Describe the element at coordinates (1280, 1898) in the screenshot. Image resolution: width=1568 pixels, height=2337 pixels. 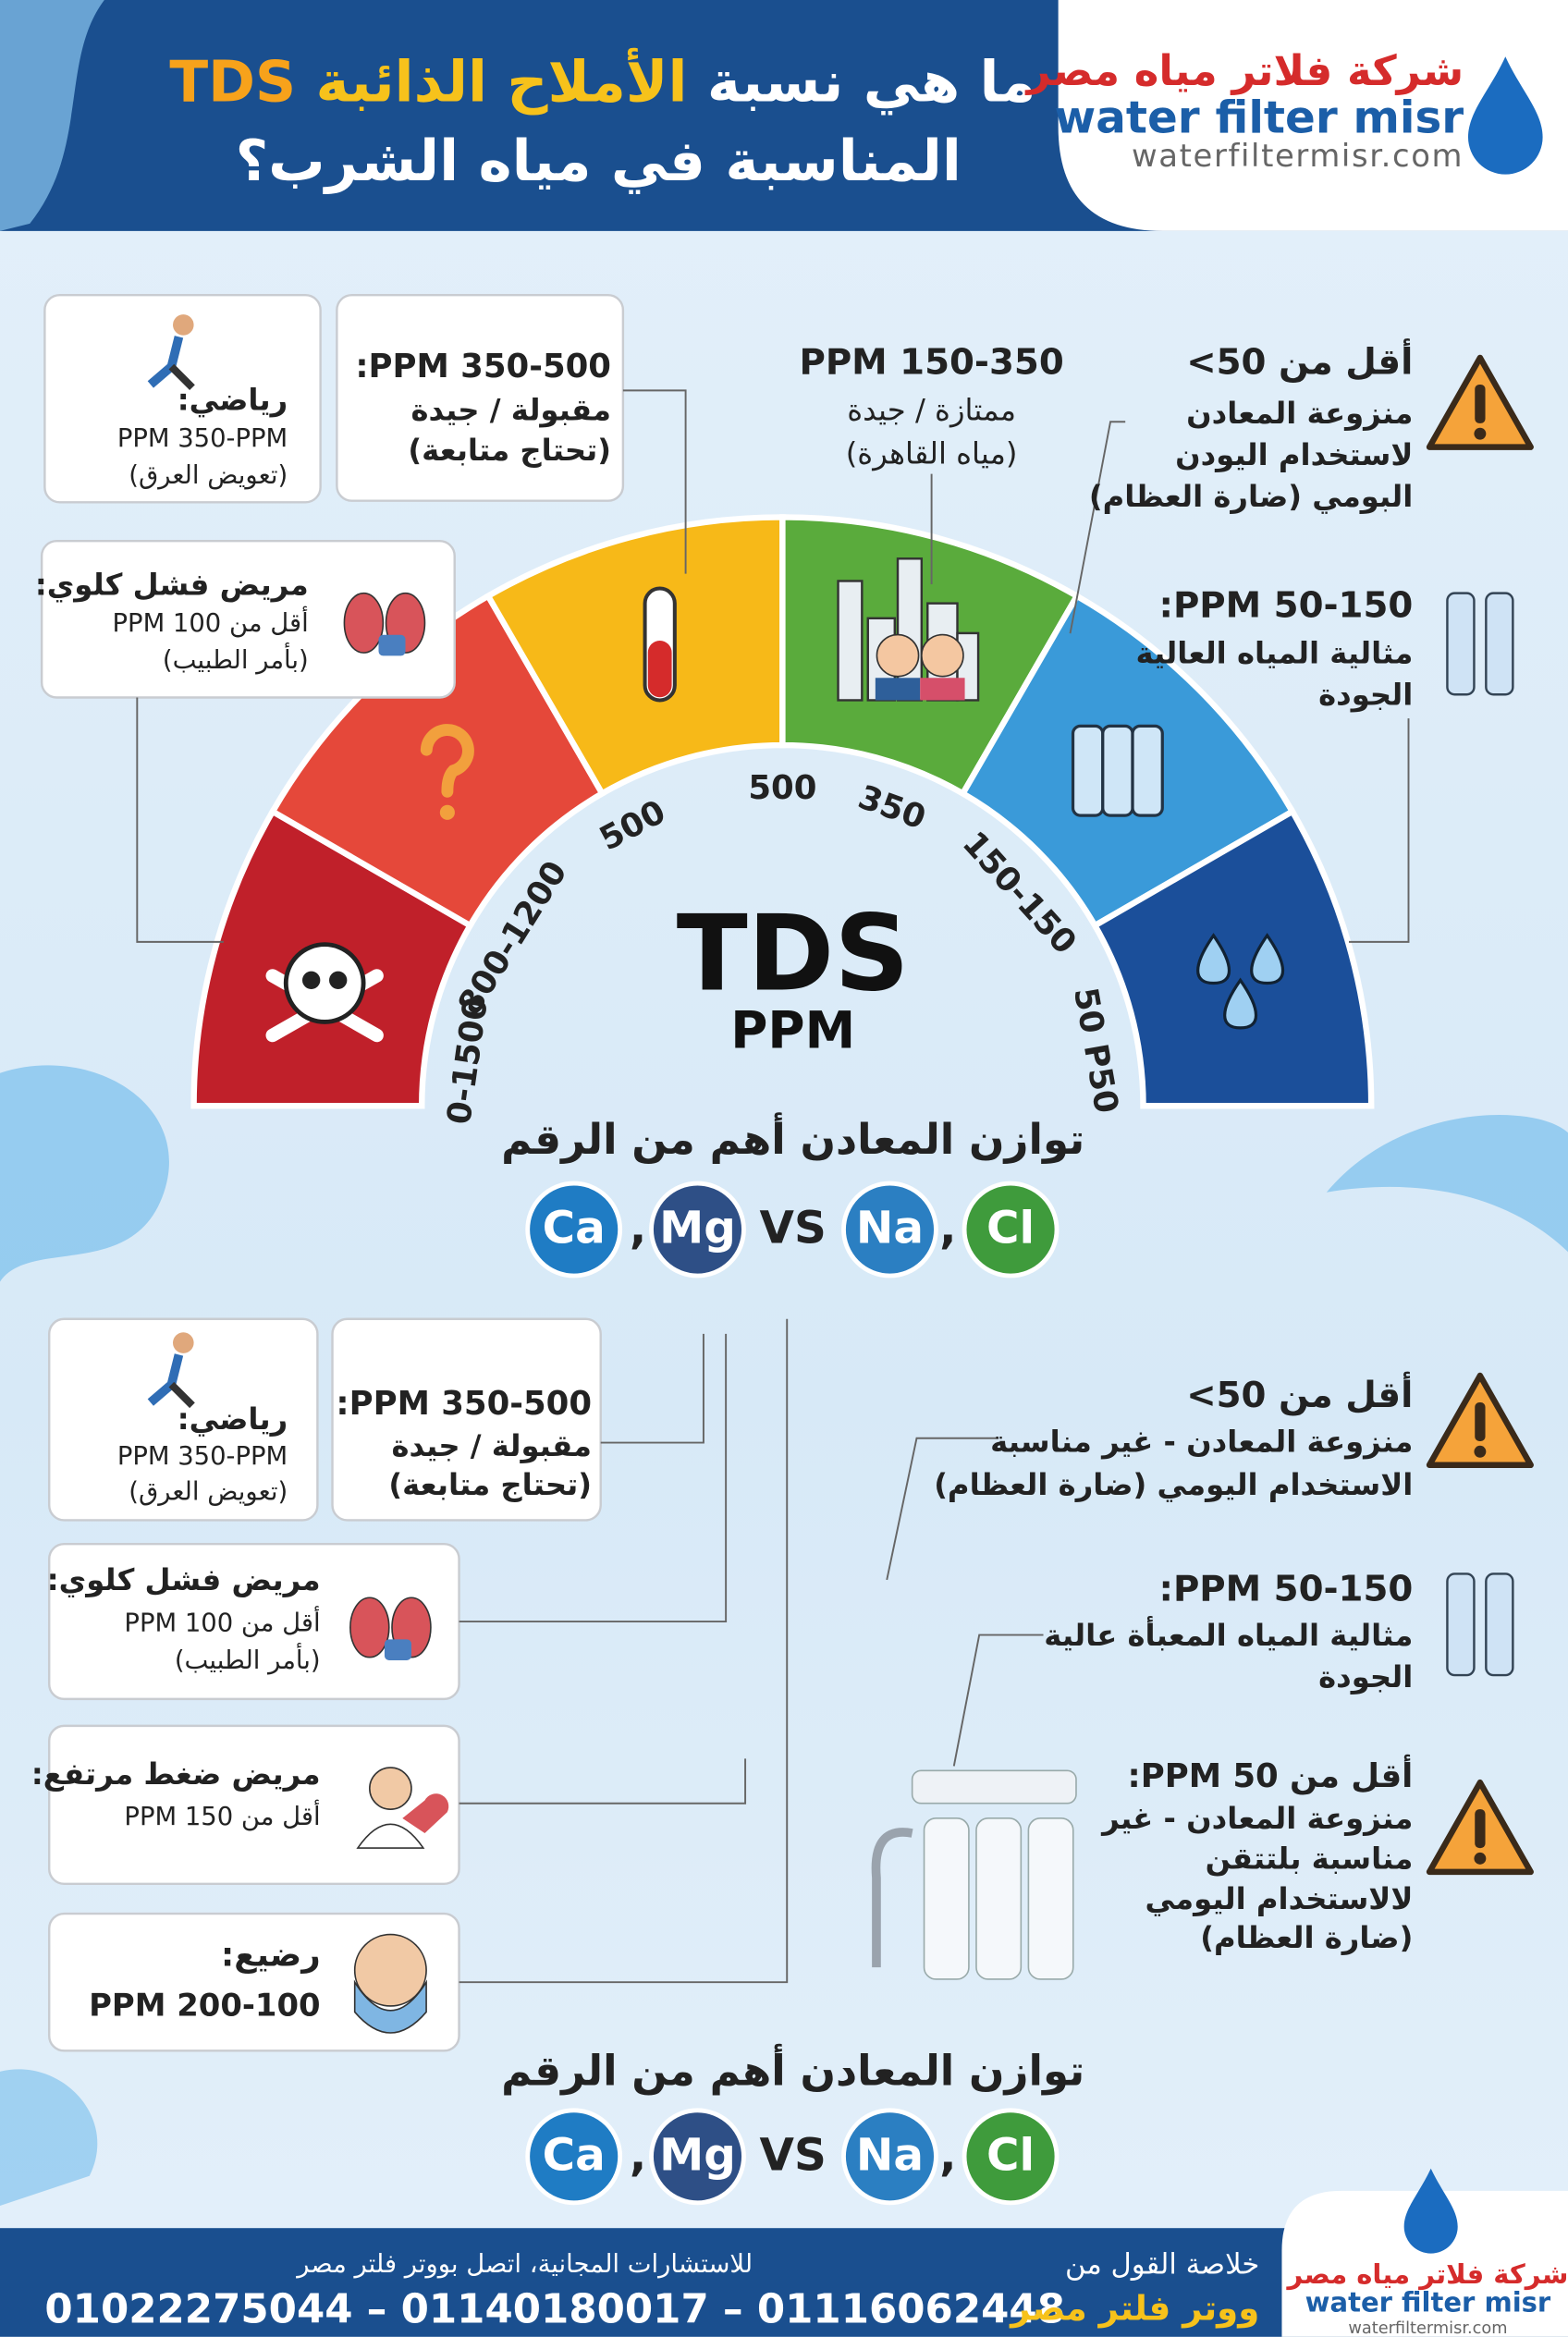
I see `line: لالاستخدام اليومي` at that location.